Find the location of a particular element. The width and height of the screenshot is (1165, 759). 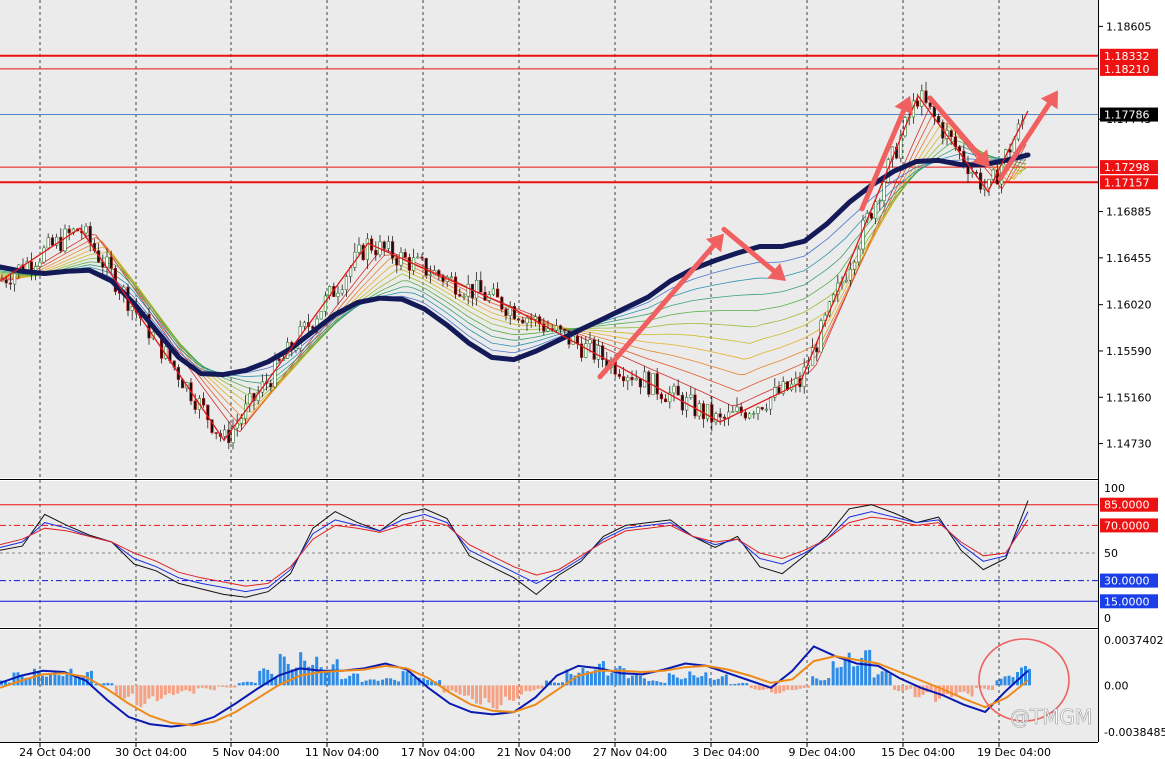

time-tick-label: 21 Nov 04:00 is located at coordinates (534, 752).